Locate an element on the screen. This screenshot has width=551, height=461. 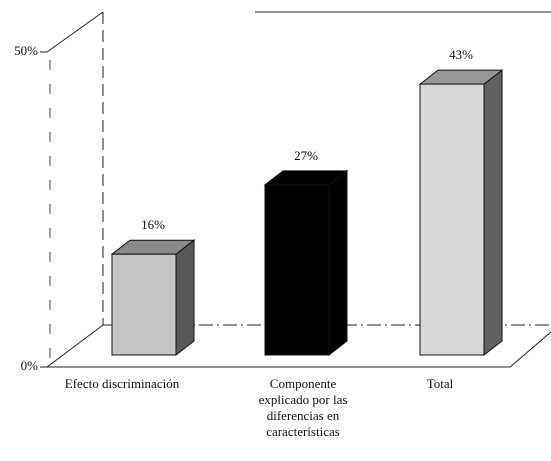
floor-right-edge is located at coordinates (530, 349).